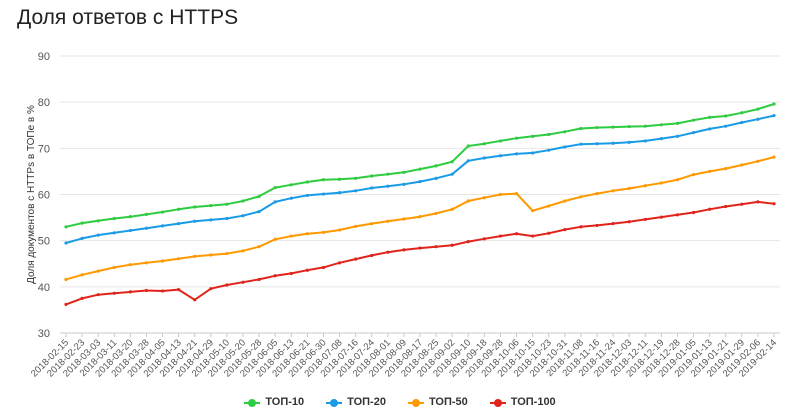 The width and height of the screenshot is (800, 419). I want to click on legend-label-top20: ТОП-20, so click(366, 402).